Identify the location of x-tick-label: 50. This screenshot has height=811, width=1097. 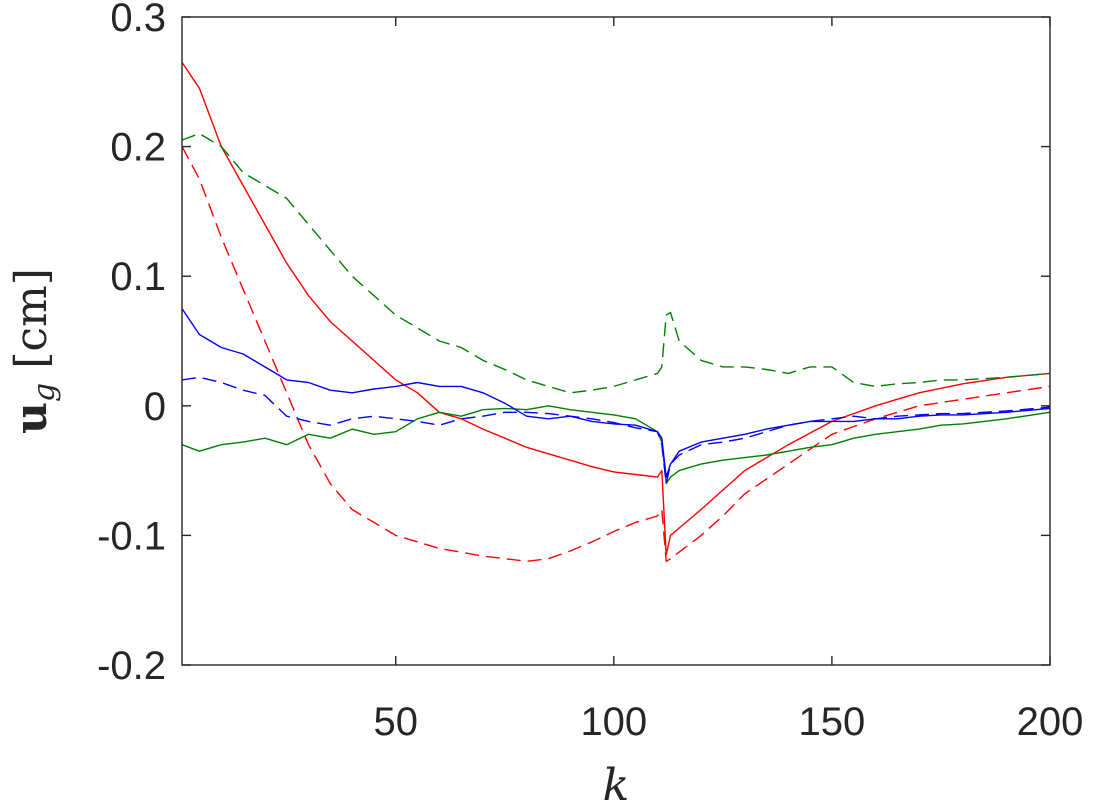
(395, 722).